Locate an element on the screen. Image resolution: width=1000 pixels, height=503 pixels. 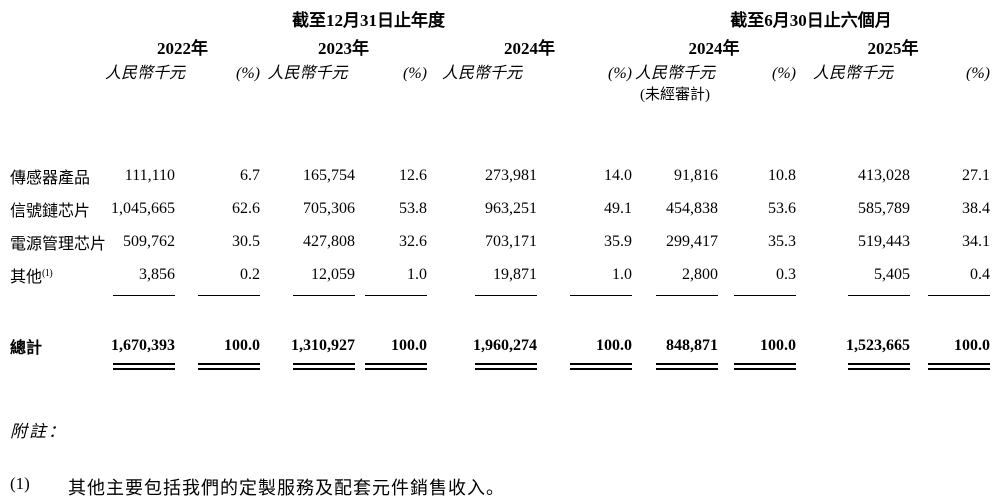
cell-value: 91,816 is located at coordinates (696, 175).